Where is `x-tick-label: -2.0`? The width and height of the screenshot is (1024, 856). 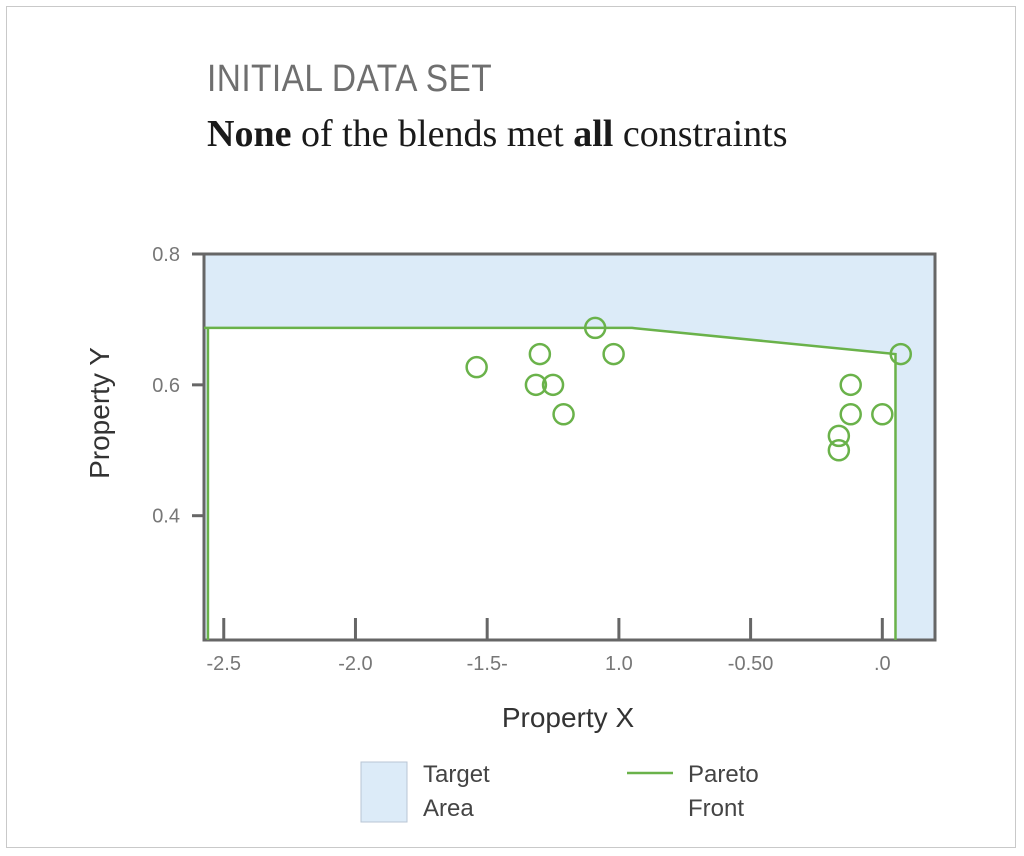 x-tick-label: -2.0 is located at coordinates (355, 664).